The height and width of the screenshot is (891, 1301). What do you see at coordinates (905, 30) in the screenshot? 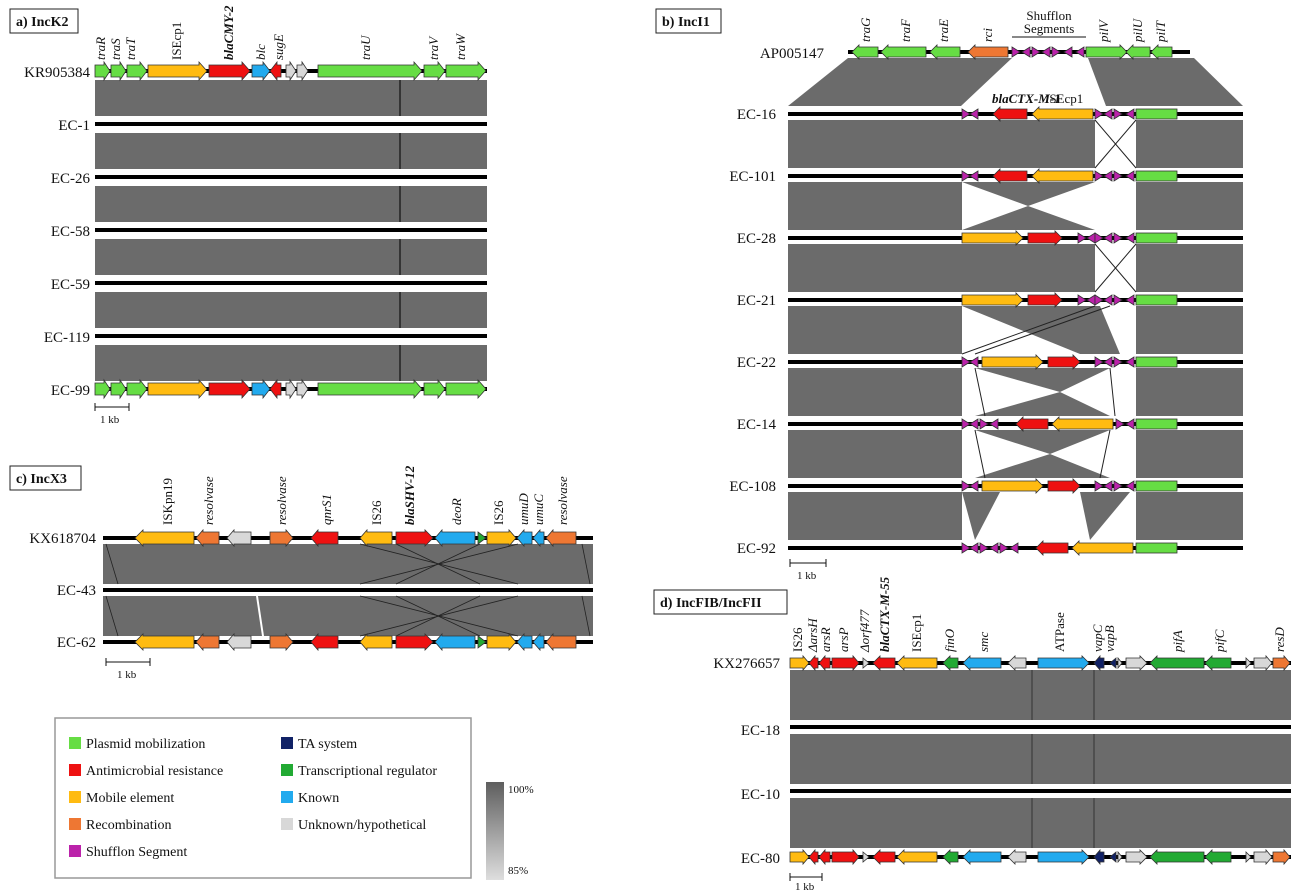
I see `gene-label: traF` at bounding box center [905, 30].